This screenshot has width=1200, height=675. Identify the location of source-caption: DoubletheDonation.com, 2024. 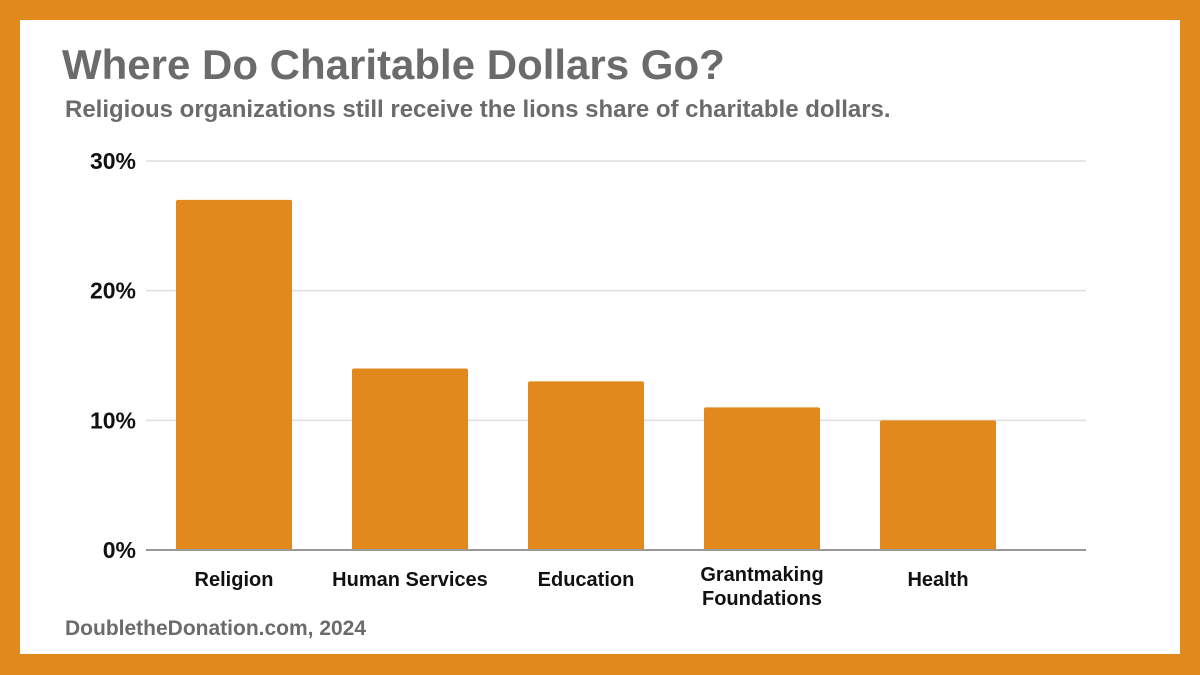
(216, 628).